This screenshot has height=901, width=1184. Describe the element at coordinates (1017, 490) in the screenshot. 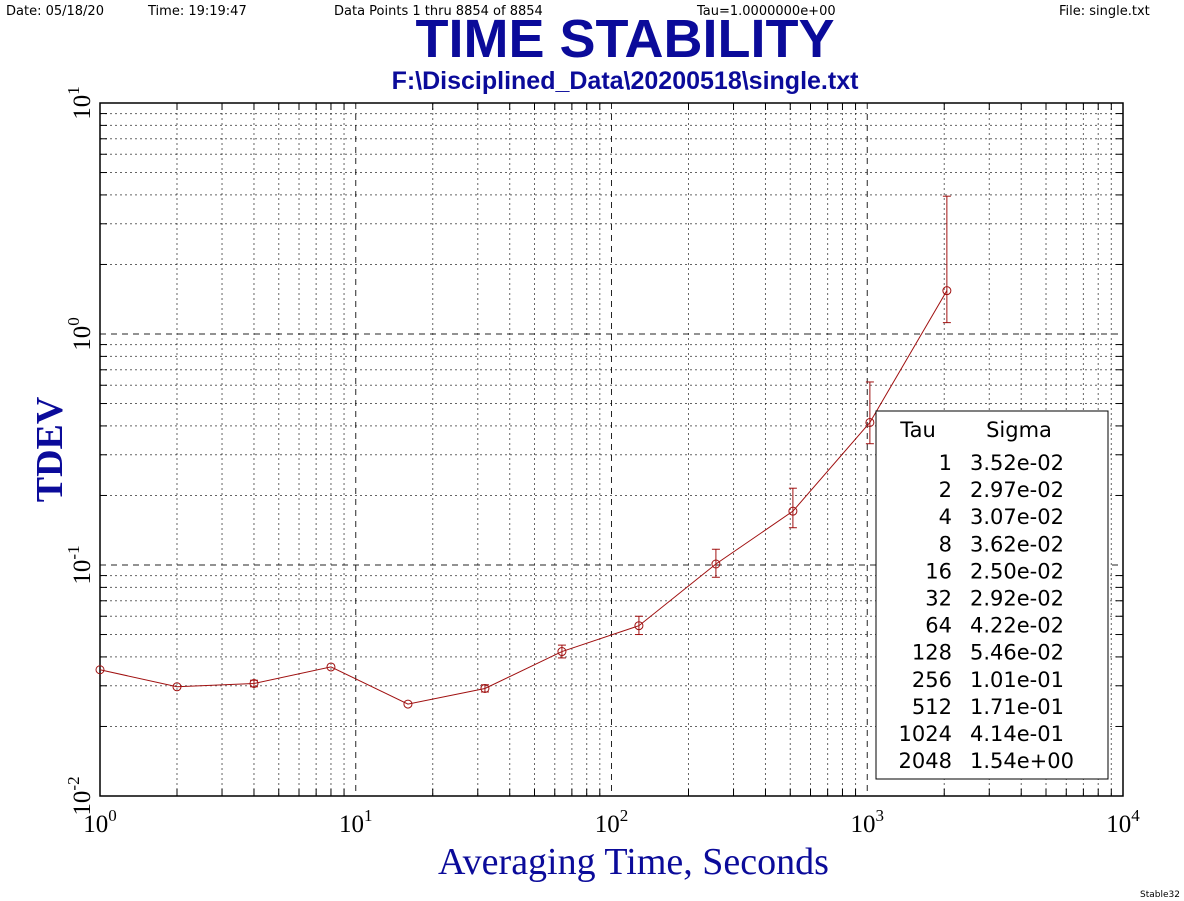

I see `legend-sigma-value: 2.97e-02` at that location.